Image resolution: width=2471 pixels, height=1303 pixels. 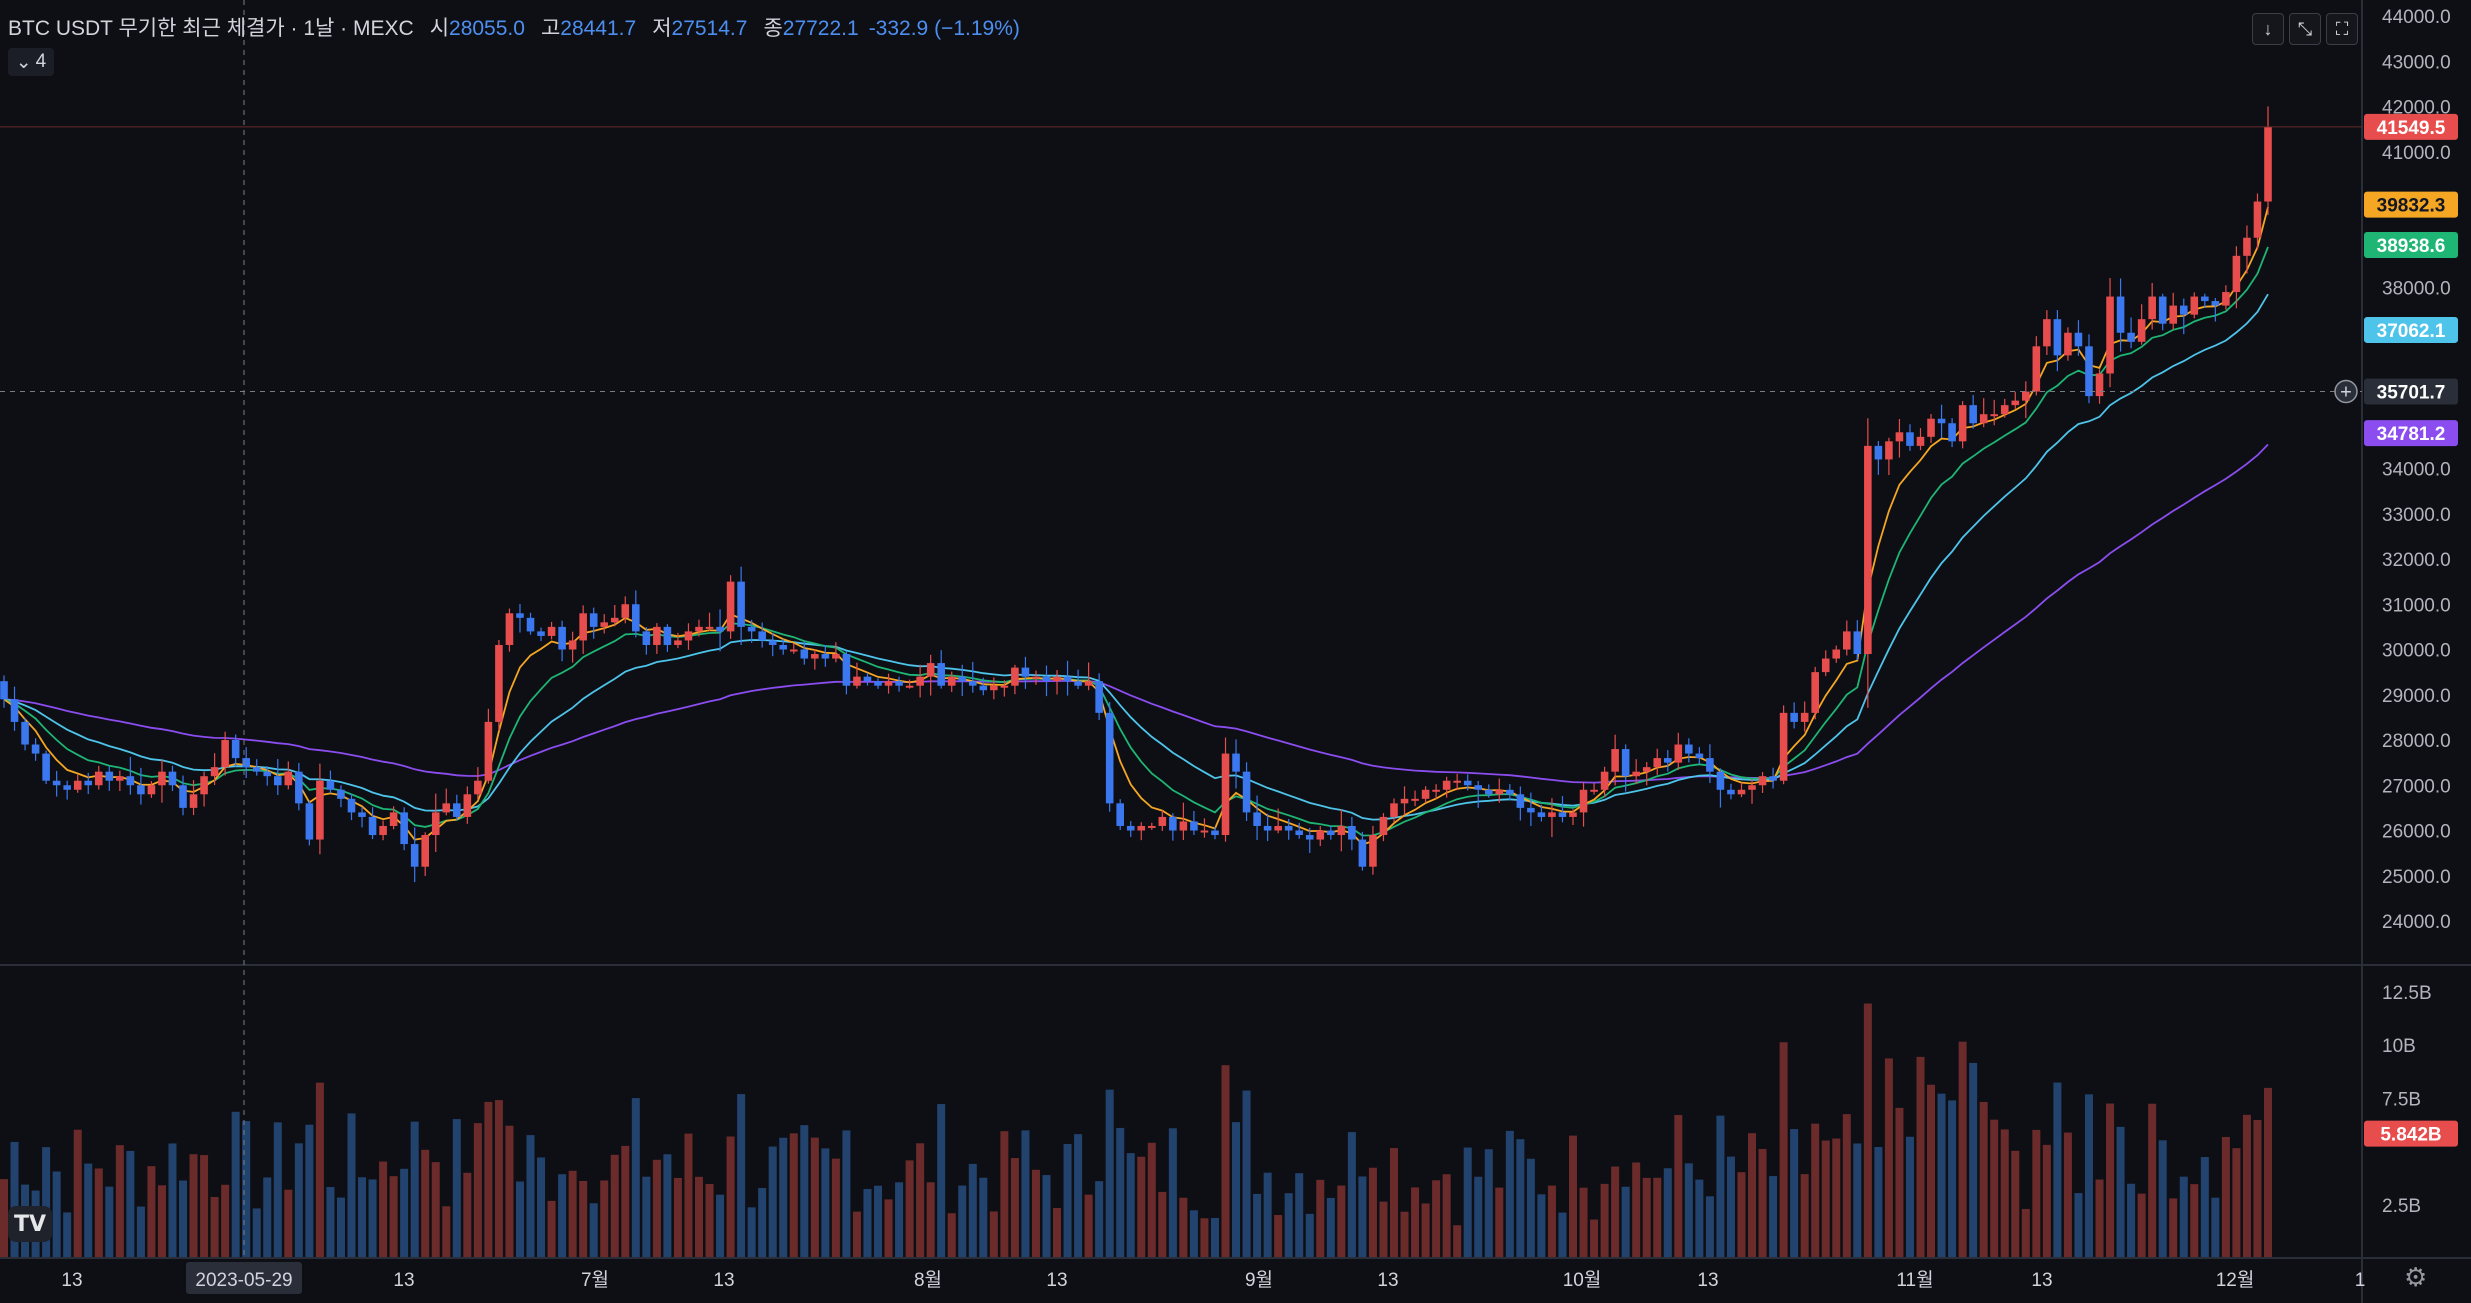 What do you see at coordinates (487, 28) in the screenshot?
I see `open-value: 28055.0` at bounding box center [487, 28].